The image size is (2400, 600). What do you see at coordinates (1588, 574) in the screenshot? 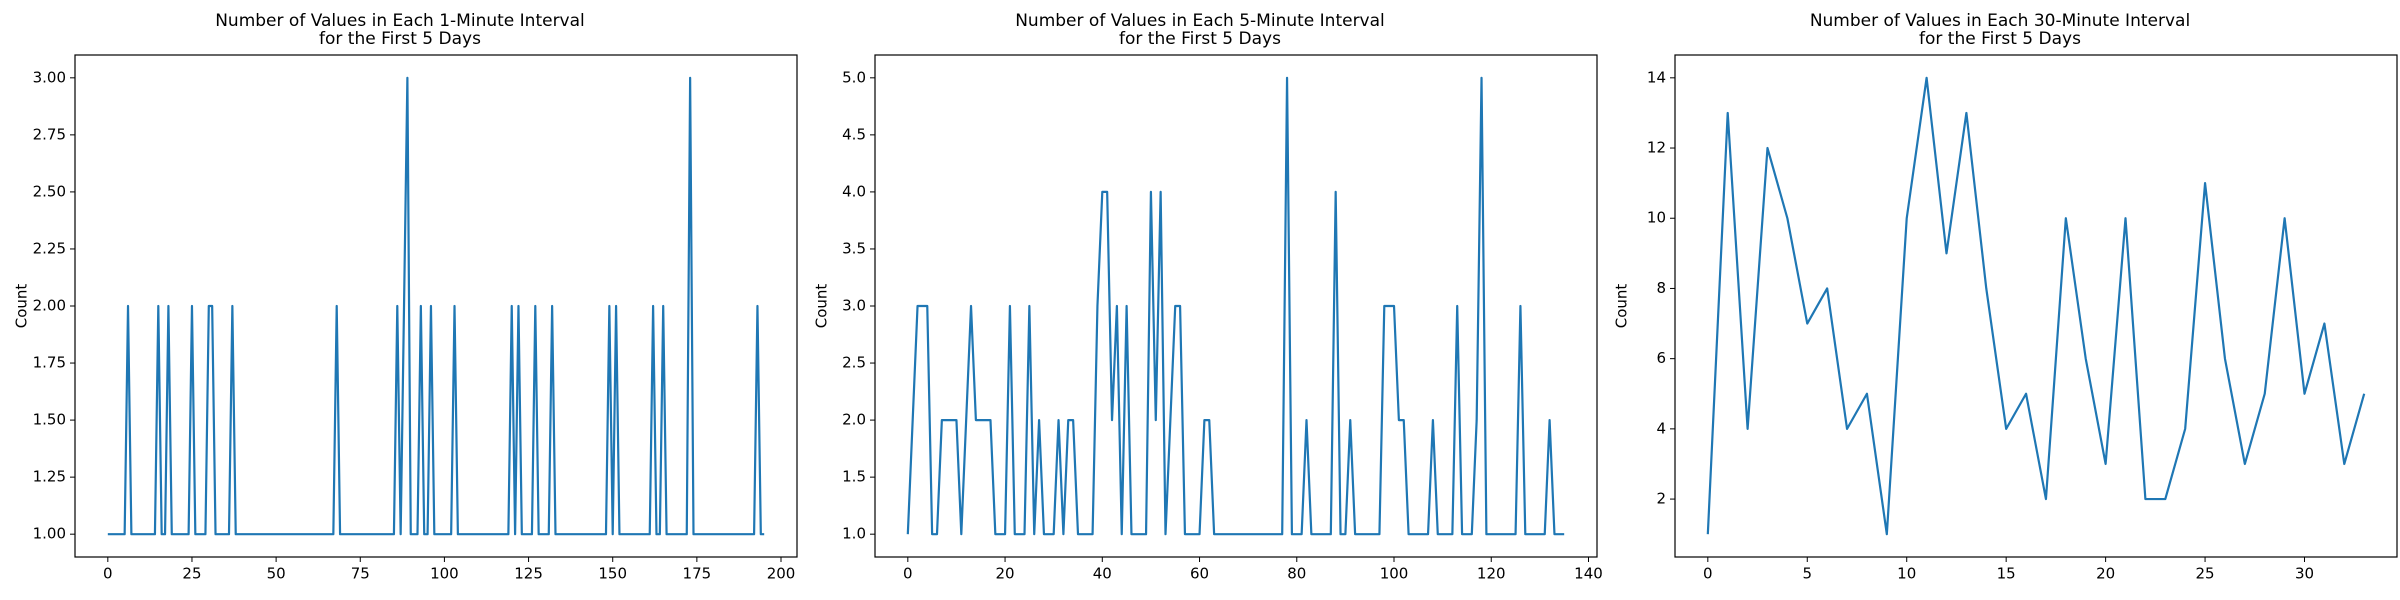
I see `x-tick-label: 140` at bounding box center [1588, 574].